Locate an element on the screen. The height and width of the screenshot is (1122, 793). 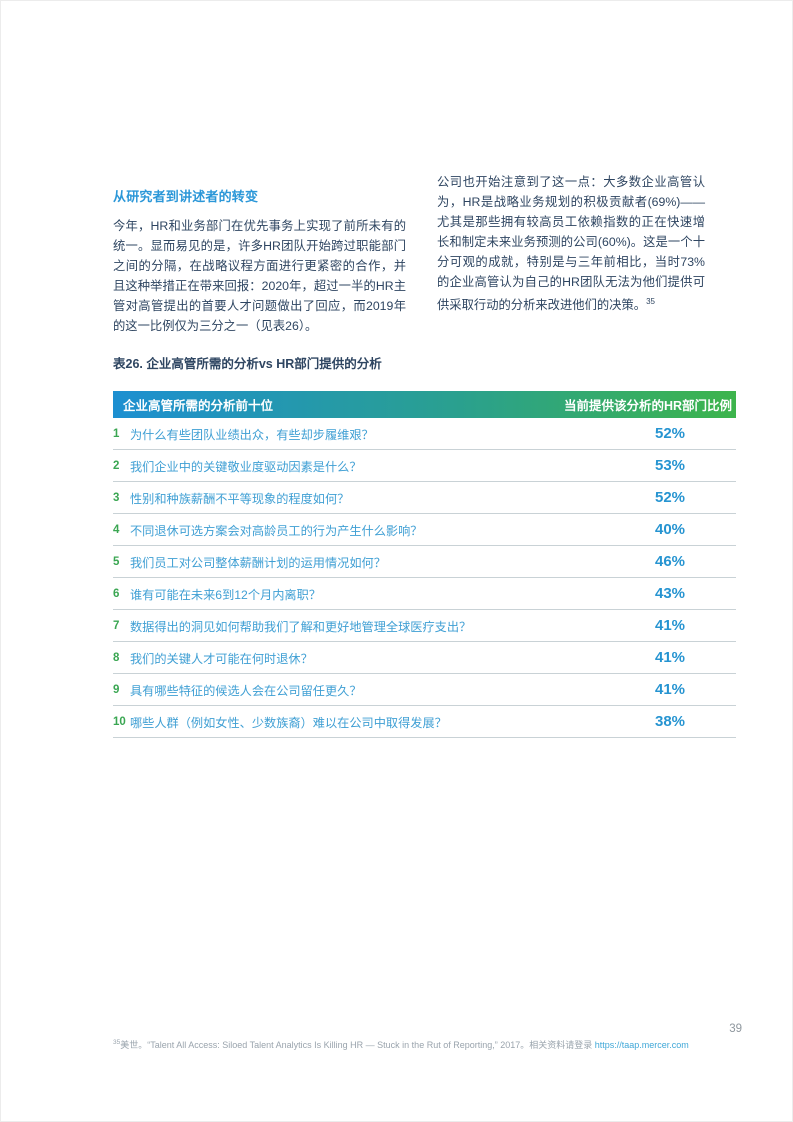
table-row: 8 我们的关键人才可能在何时退休？ 41% is located at coordinates (424, 658).